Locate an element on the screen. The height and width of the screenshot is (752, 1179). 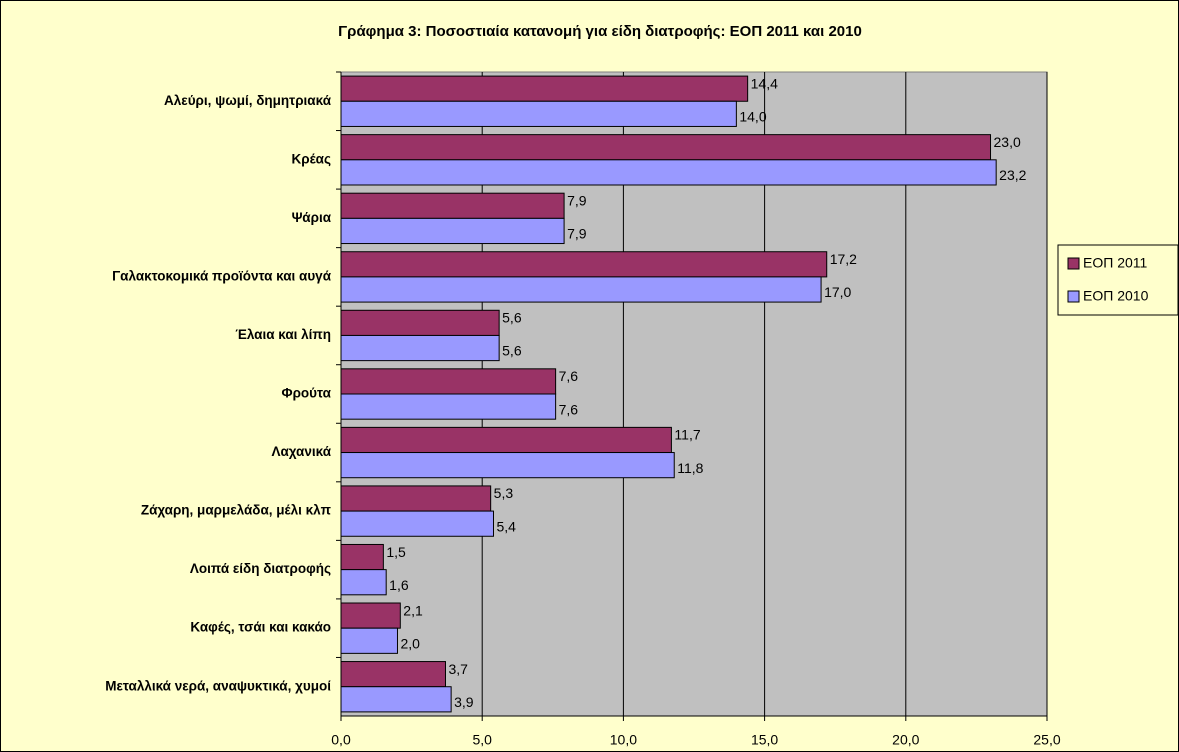
value-label: 3,7 is located at coordinates (458, 669).